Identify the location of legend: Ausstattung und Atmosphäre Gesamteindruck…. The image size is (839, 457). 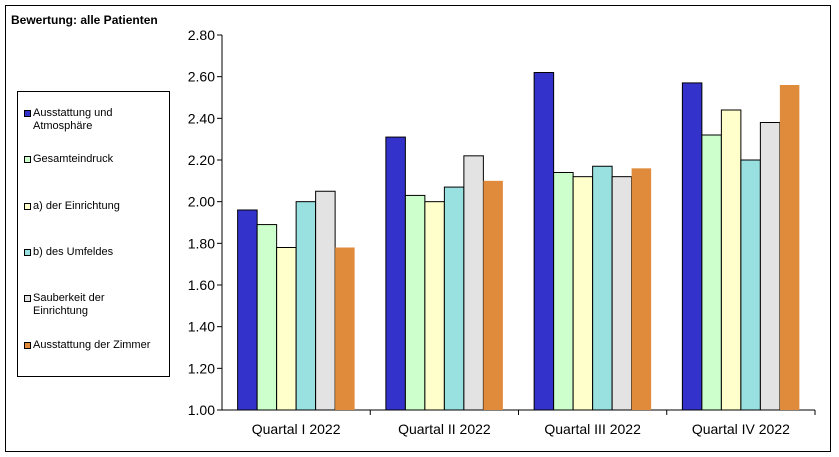
(93, 234).